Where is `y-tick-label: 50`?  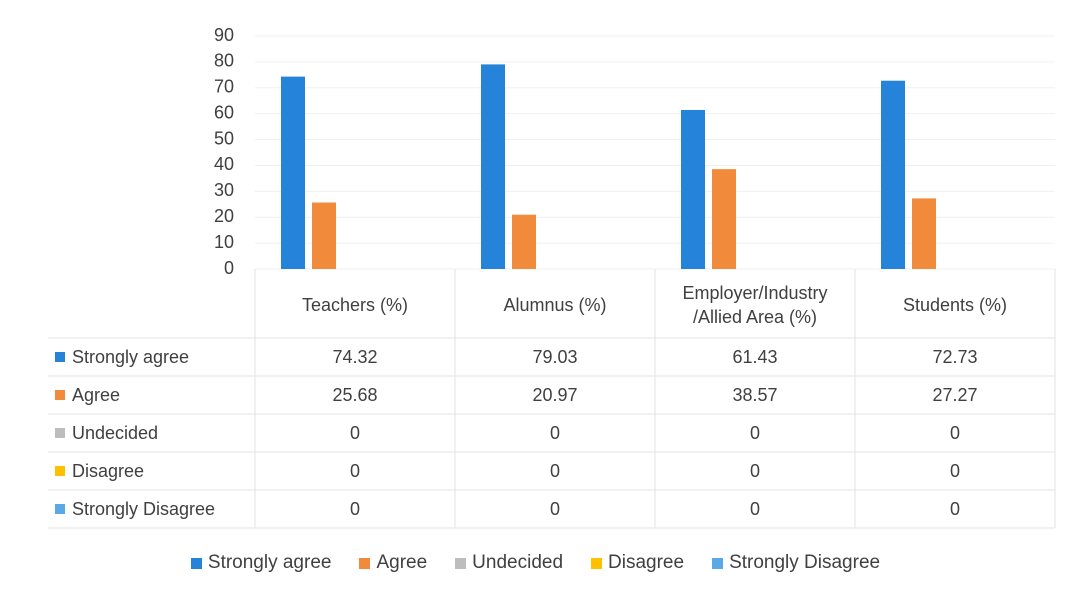 y-tick-label: 50 is located at coordinates (224, 138).